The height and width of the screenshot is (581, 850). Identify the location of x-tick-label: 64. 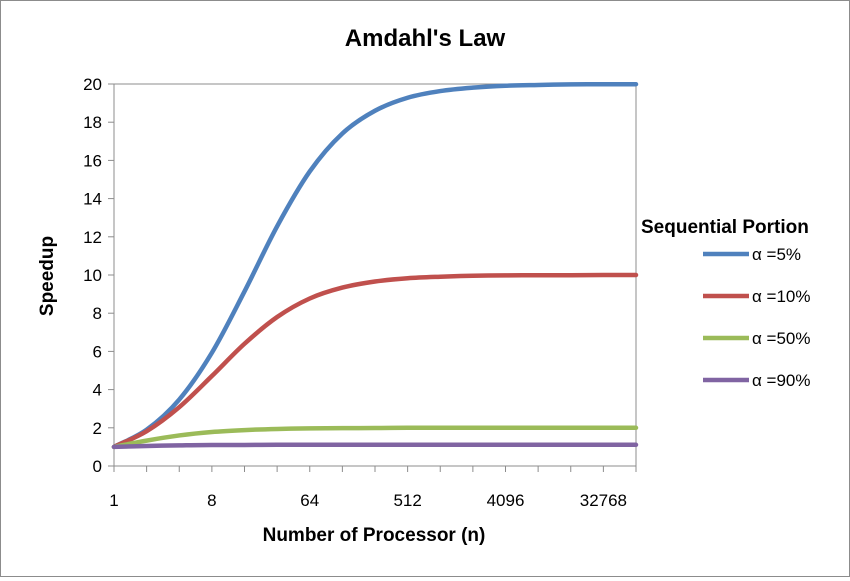
(309, 500).